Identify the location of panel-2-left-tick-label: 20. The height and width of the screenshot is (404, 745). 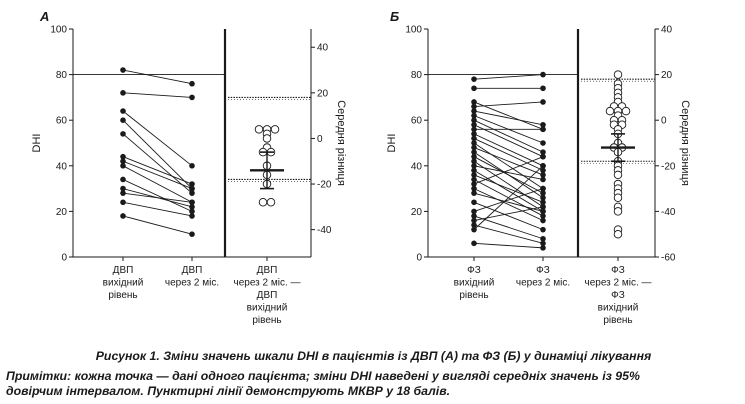
(417, 212).